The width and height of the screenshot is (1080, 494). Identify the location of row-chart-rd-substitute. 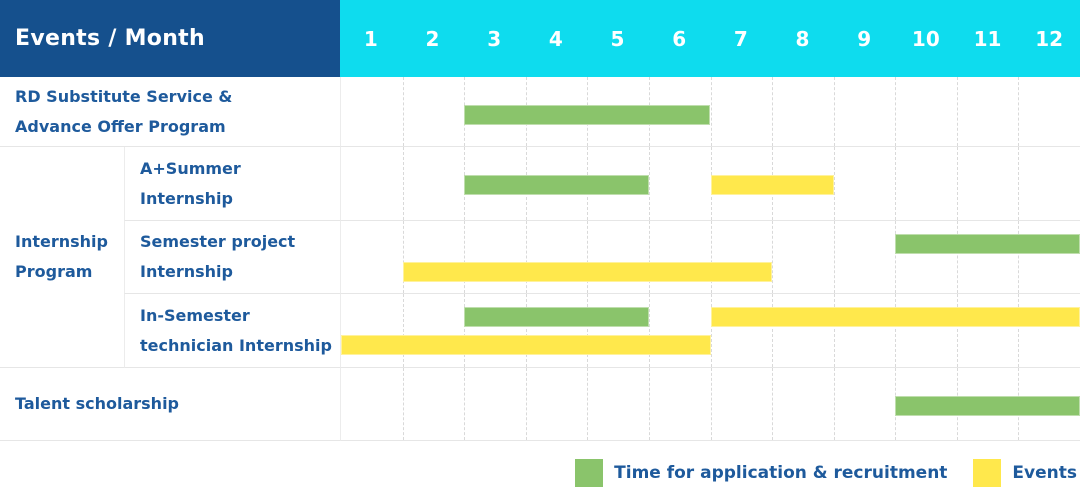
(710, 112).